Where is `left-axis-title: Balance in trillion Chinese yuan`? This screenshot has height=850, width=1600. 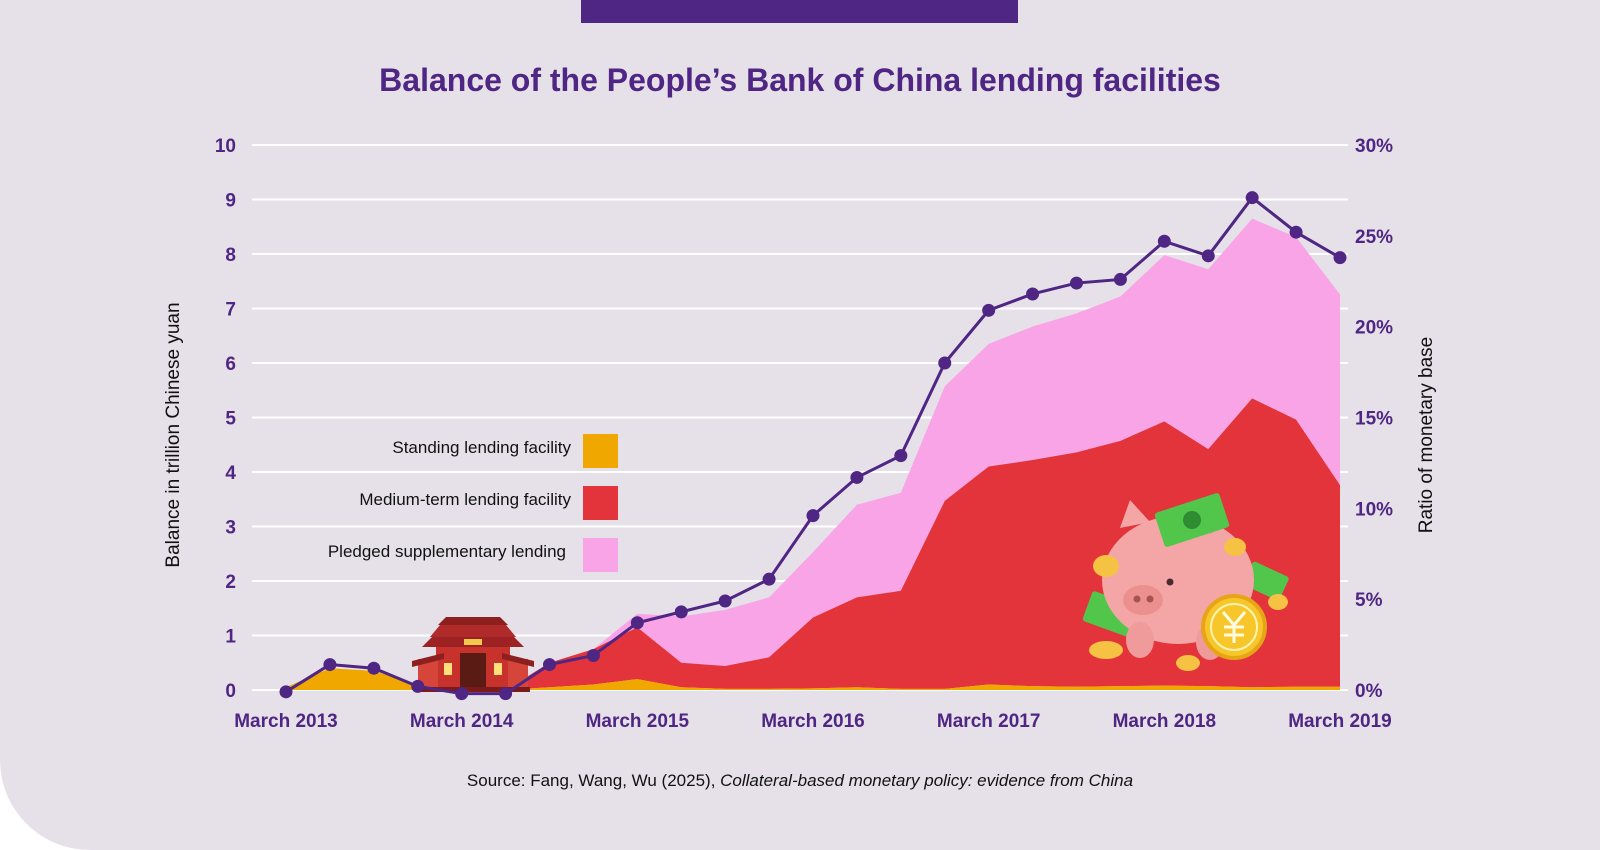
left-axis-title: Balance in trillion Chinese yuan is located at coordinates (173, 434).